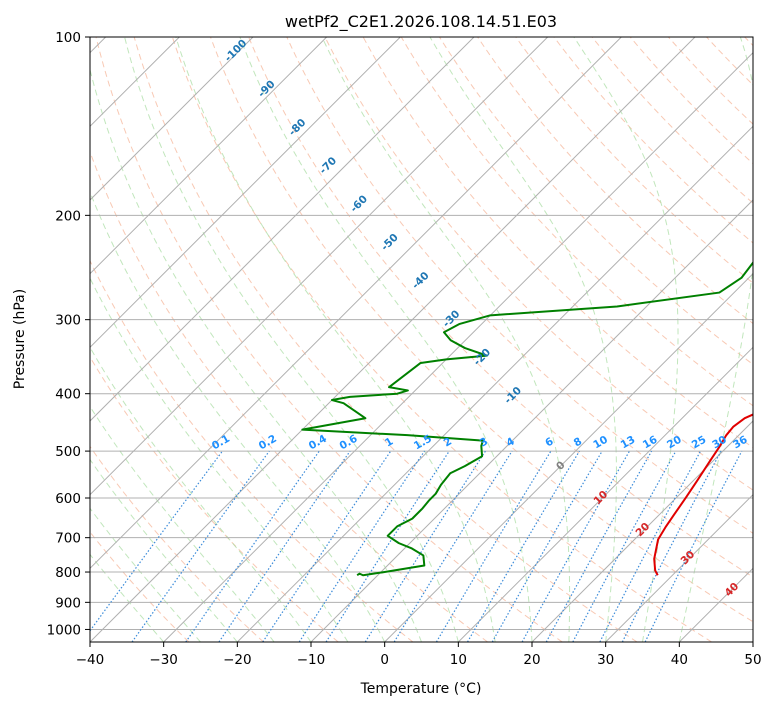 The height and width of the screenshot is (708, 775). Describe the element at coordinates (687, 557) in the screenshot. I see `moist-adiabat-label: 30` at that location.